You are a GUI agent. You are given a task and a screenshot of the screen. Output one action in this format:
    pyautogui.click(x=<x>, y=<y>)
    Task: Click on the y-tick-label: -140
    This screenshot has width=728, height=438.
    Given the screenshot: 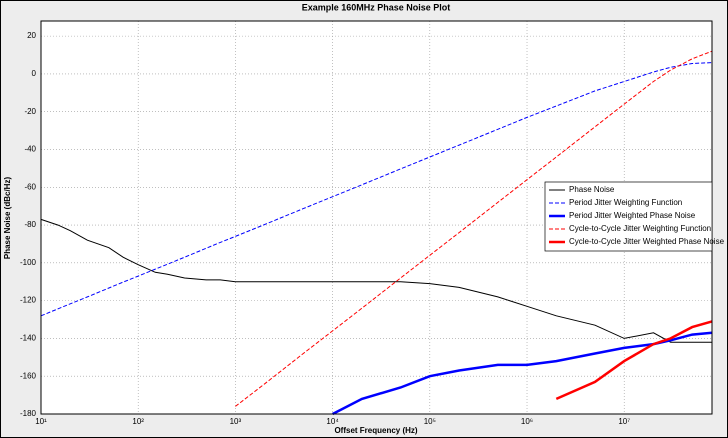 What is the action you would take?
    pyautogui.click(x=28, y=338)
    